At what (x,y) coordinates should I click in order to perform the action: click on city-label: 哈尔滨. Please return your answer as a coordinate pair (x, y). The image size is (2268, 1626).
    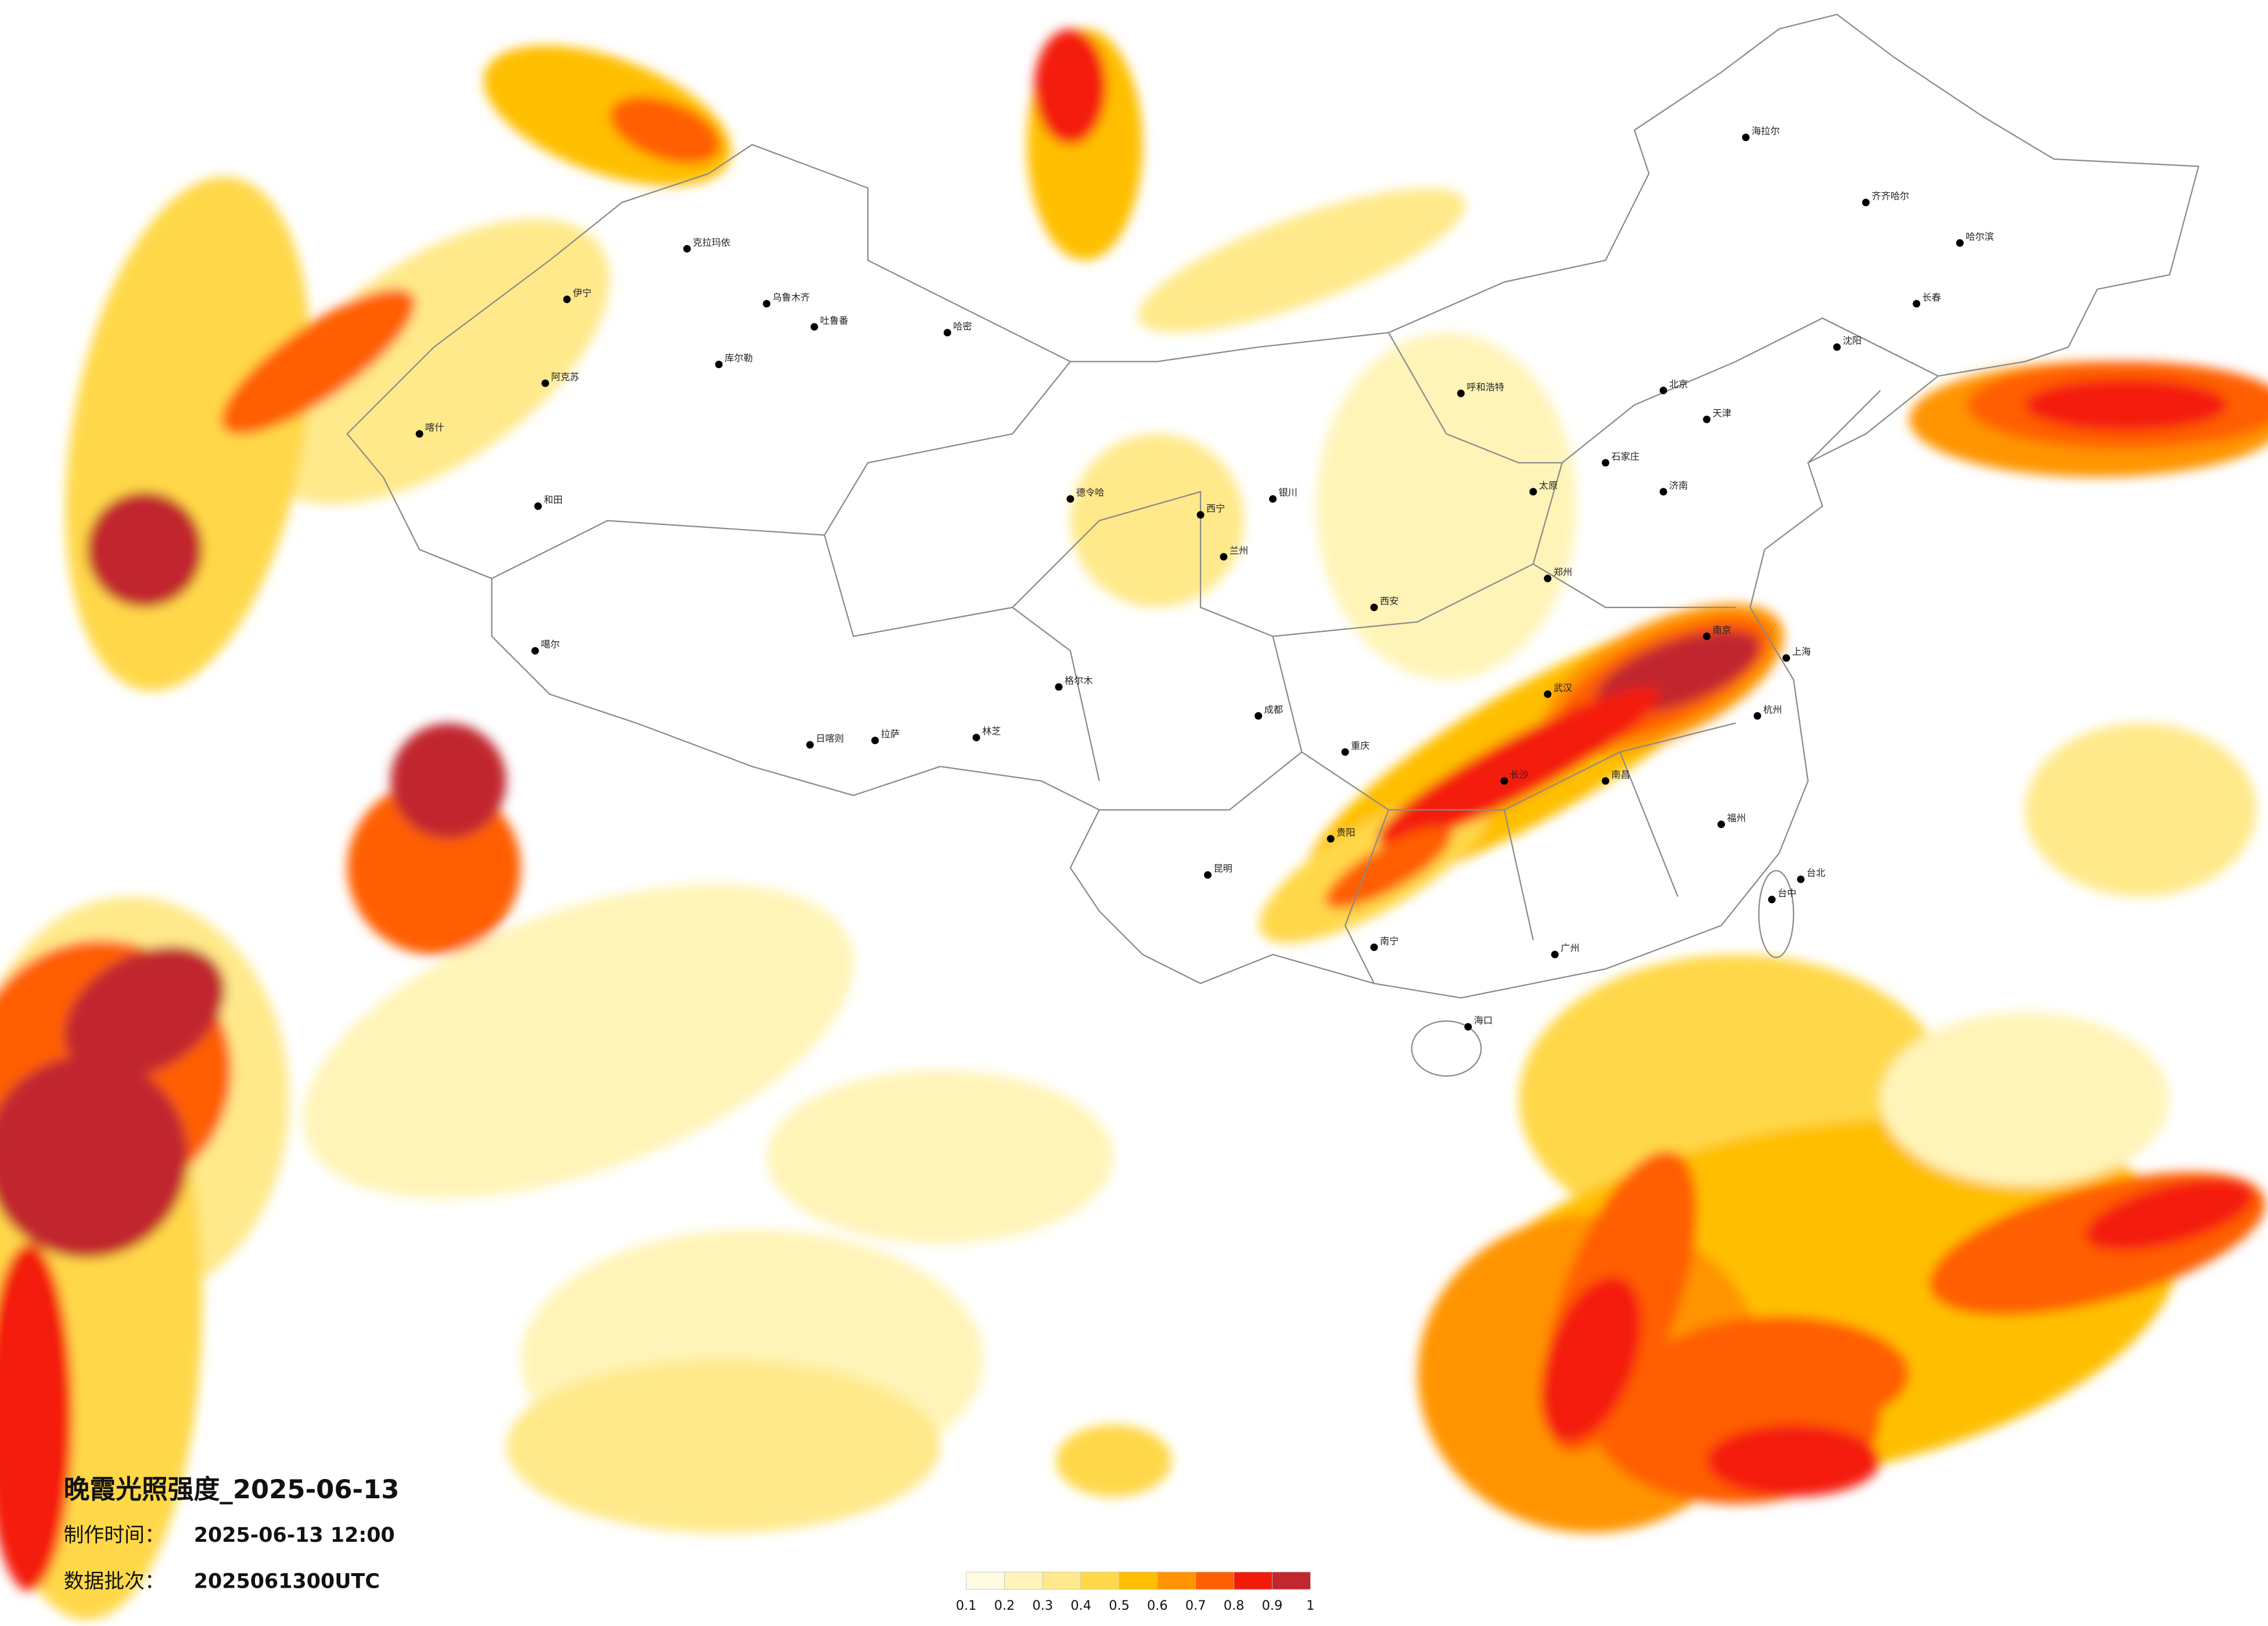
    Looking at the image, I should click on (1979, 236).